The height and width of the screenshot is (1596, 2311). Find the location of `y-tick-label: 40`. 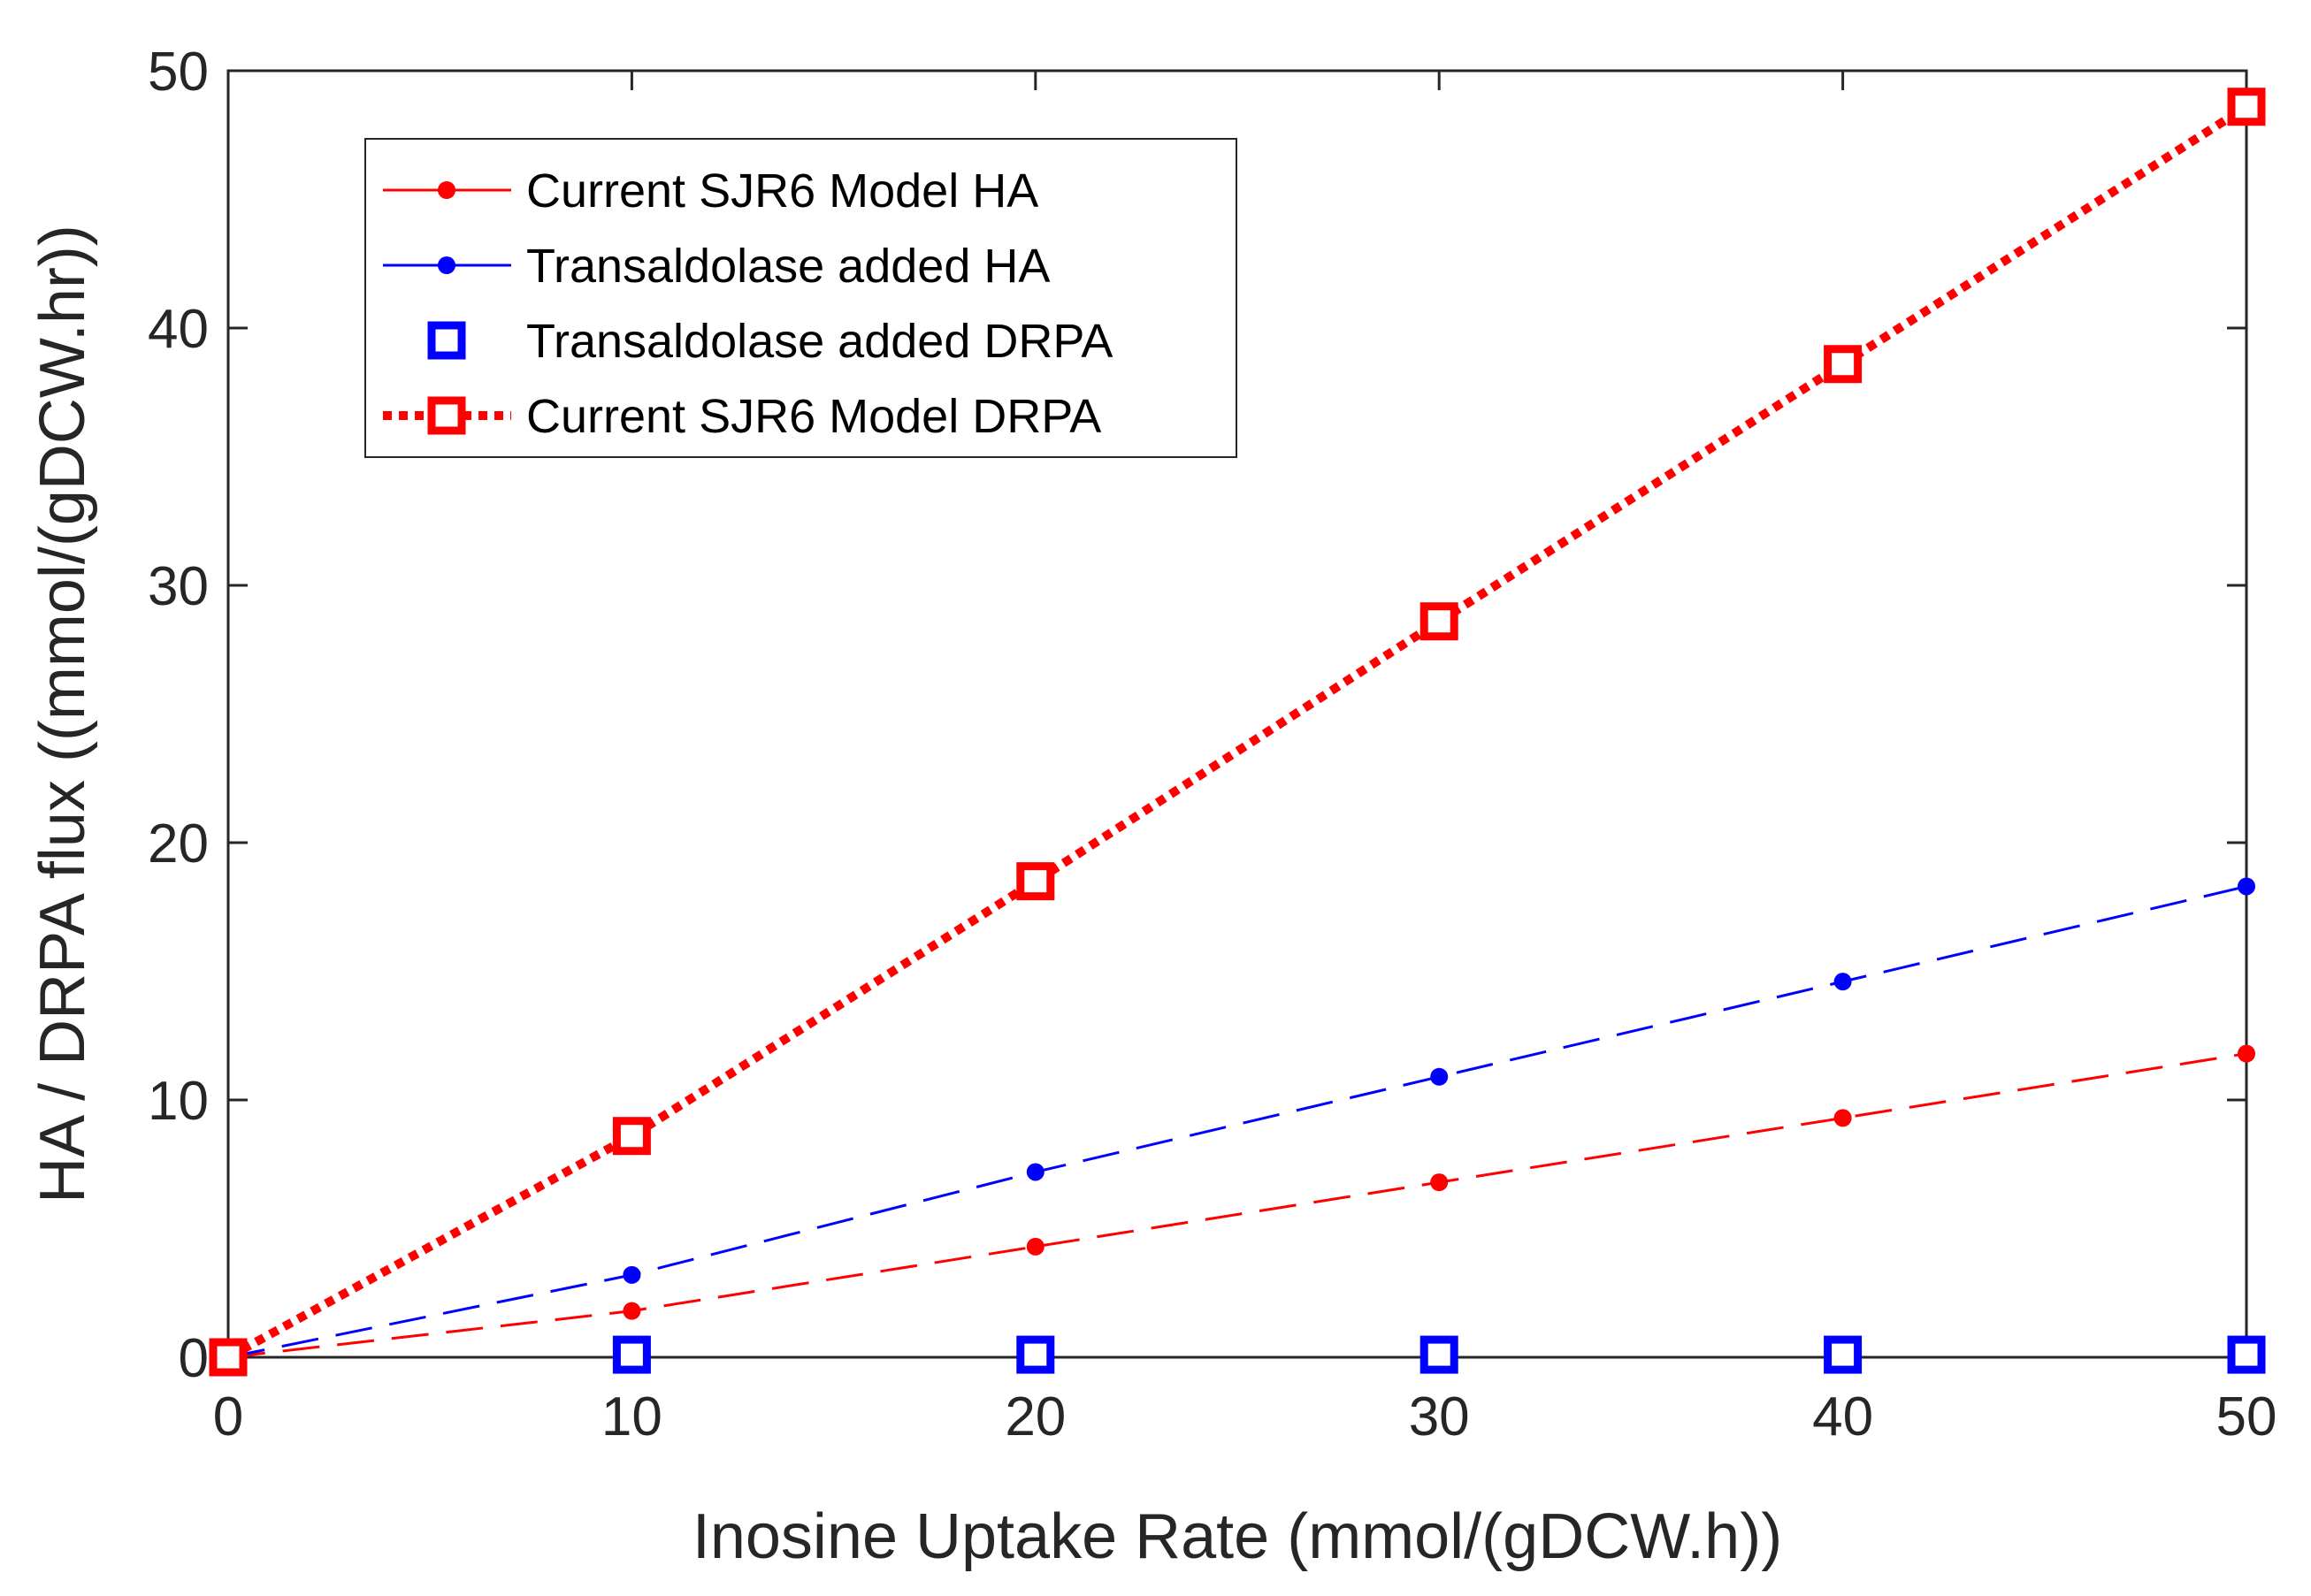

y-tick-label: 40 is located at coordinates (178, 329).